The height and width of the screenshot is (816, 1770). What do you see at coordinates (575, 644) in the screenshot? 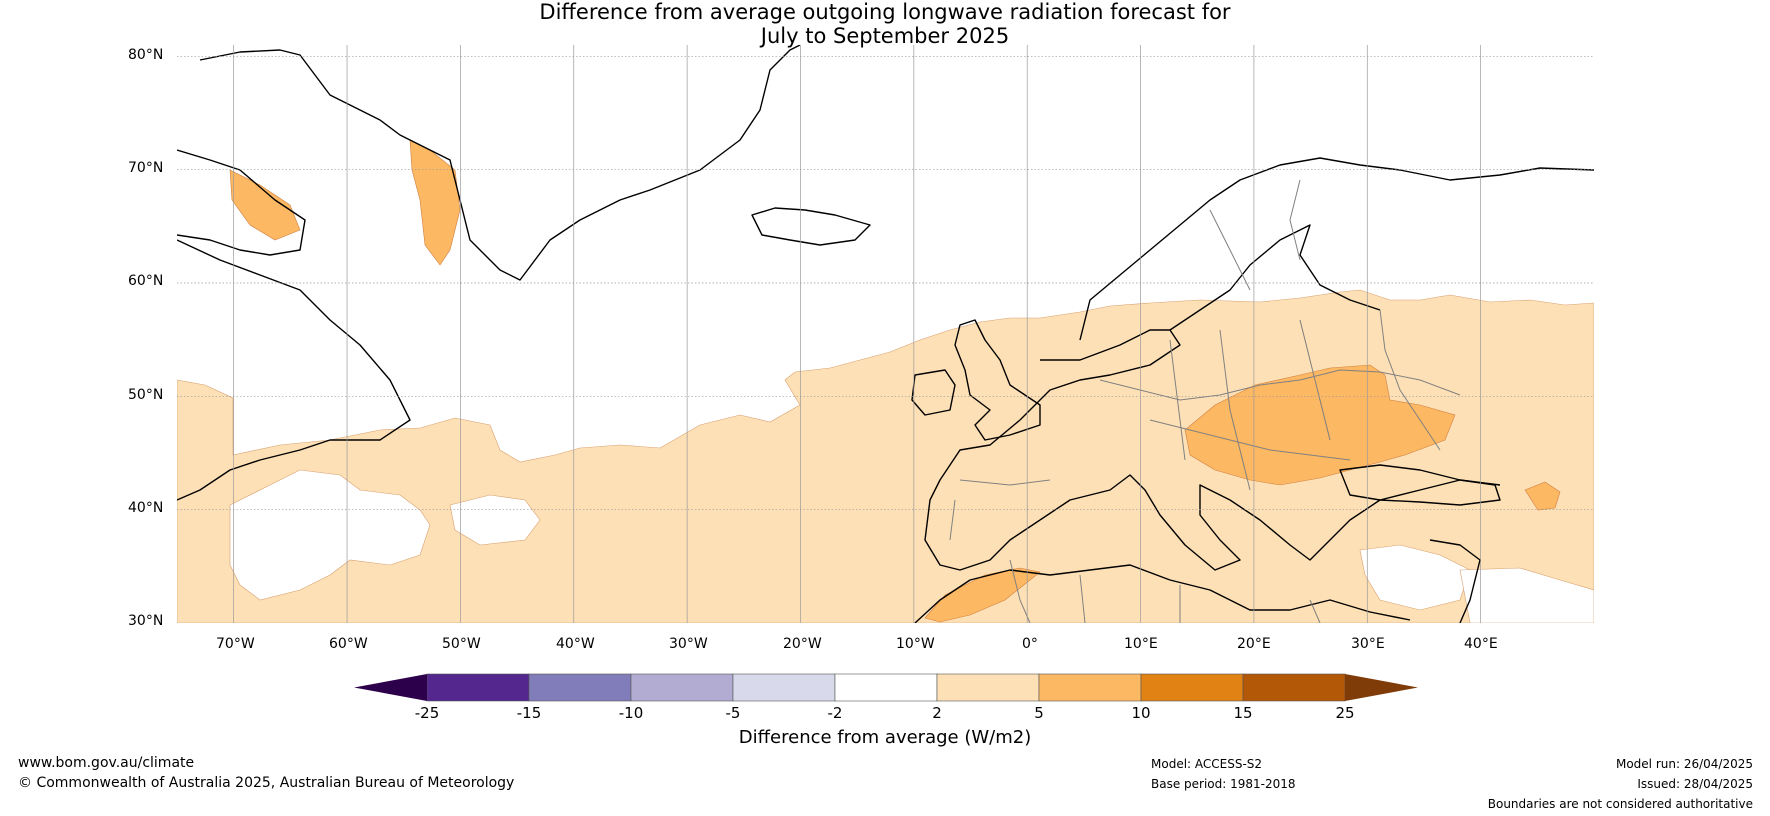
I see `lon-label: 40°W` at bounding box center [575, 644].